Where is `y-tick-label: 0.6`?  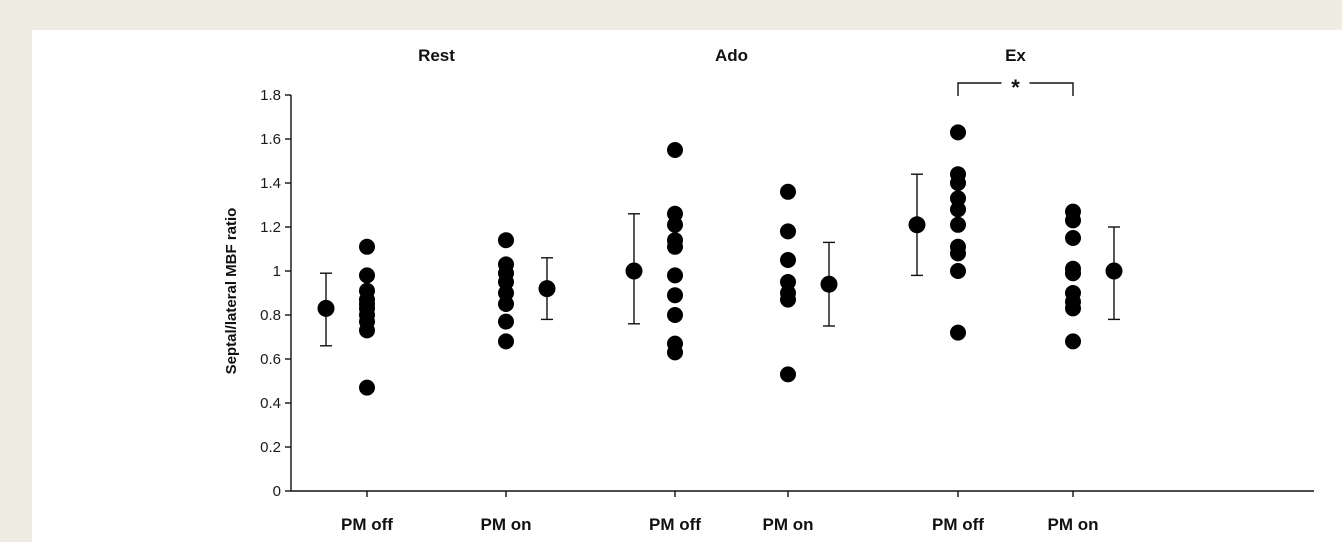
y-tick-label: 0.6 is located at coordinates (270, 359).